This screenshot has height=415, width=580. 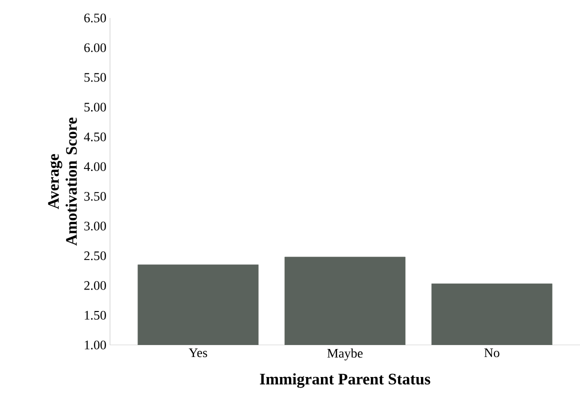 What do you see at coordinates (345, 380) in the screenshot?
I see `x-axis-title: Immigrant Parent Status` at bounding box center [345, 380].